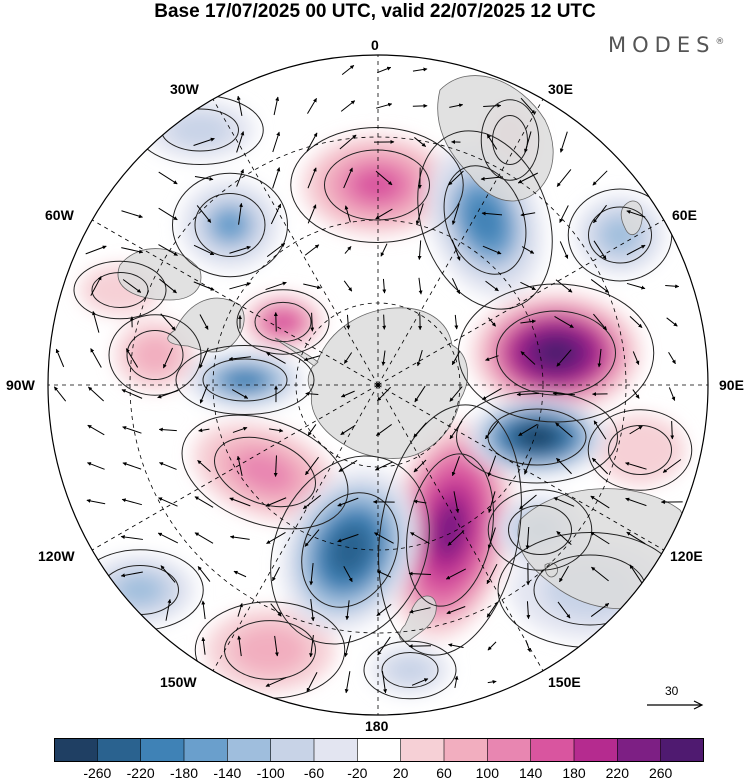 The image size is (750, 783). What do you see at coordinates (140, 773) in the screenshot?
I see `colorbar-tick-label: -220` at bounding box center [140, 773].